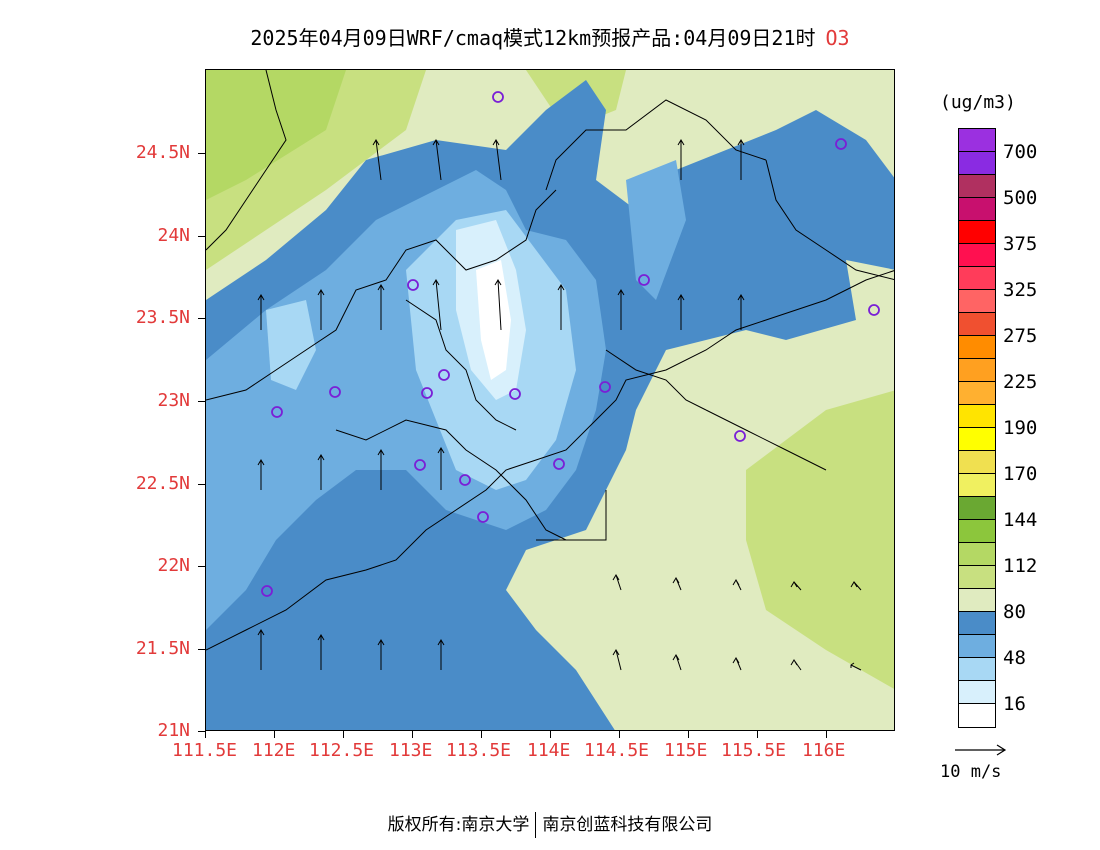 The width and height of the screenshot is (1100, 850). I want to click on lat-label: 23N, so click(173, 400).